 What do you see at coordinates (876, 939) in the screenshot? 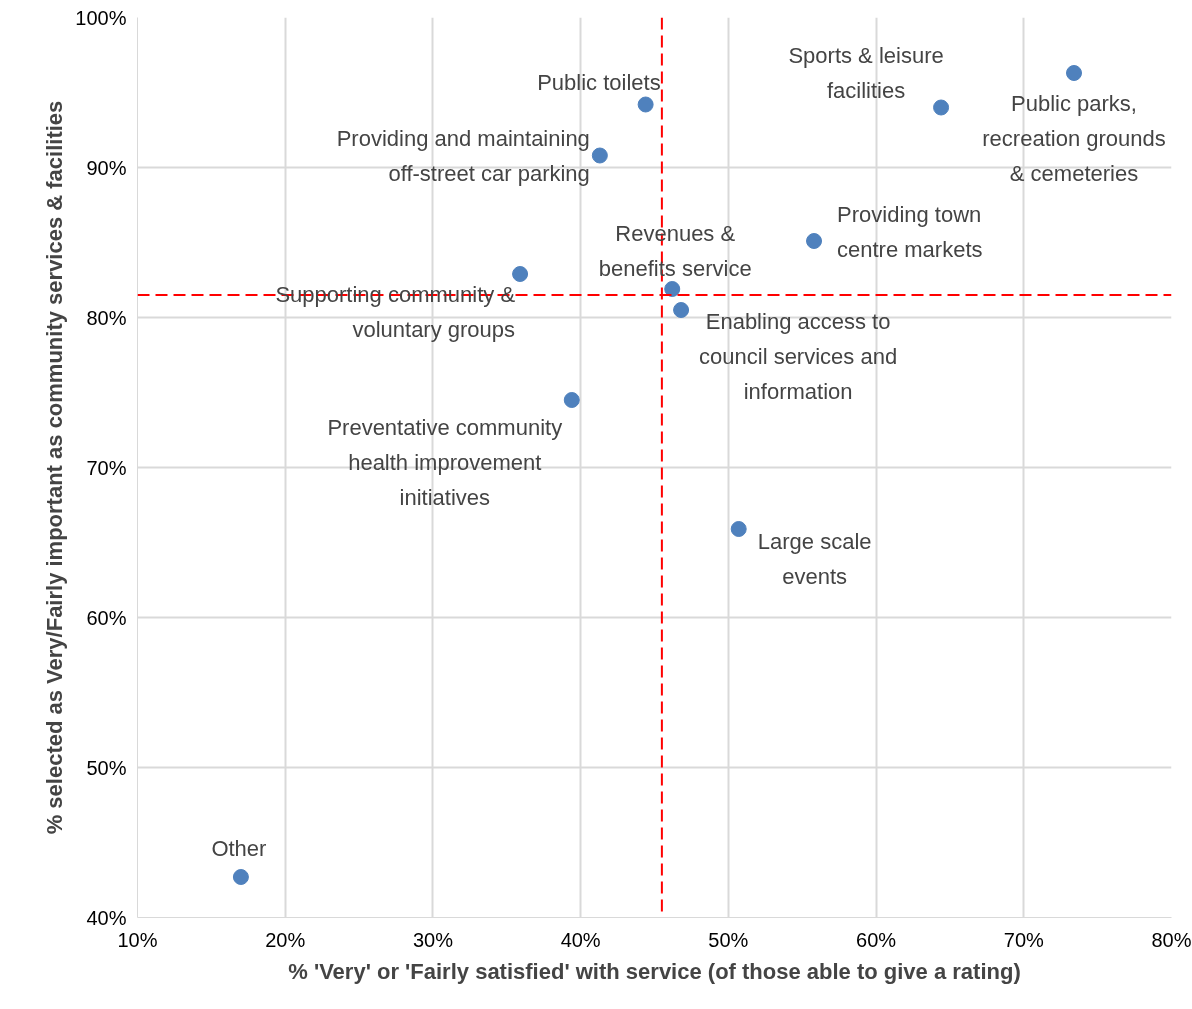
I see `x-tick-label: 60%` at bounding box center [876, 939].